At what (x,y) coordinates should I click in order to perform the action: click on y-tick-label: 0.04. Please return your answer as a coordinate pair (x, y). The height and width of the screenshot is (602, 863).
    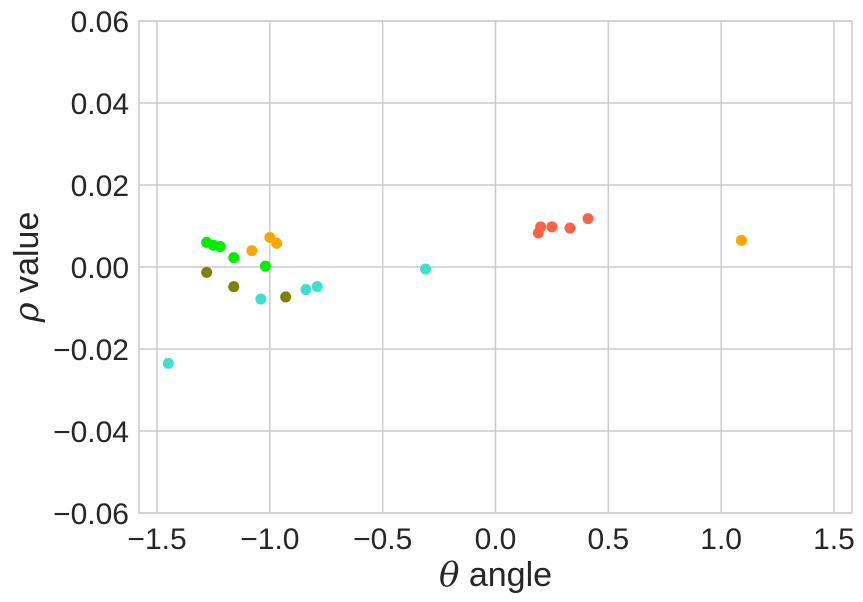
    Looking at the image, I should click on (100, 104).